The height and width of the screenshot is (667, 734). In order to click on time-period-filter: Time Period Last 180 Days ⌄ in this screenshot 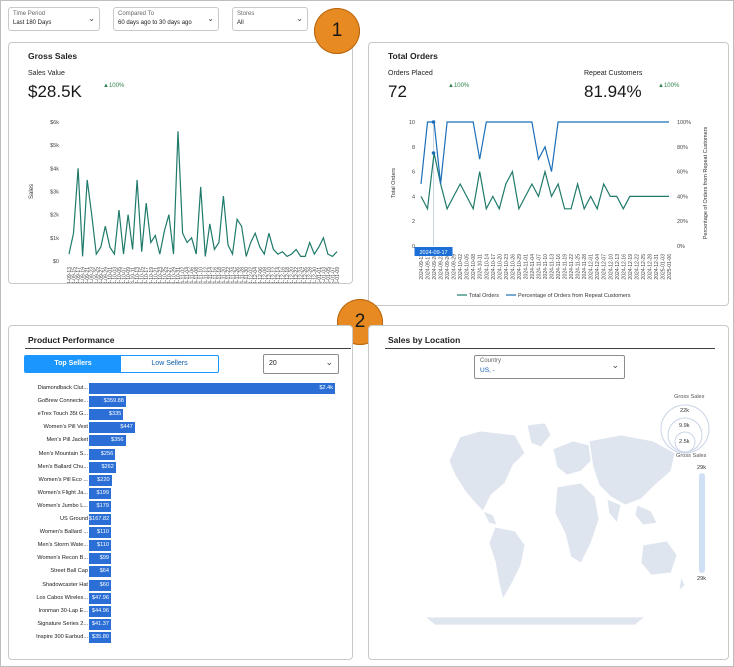, I will do `click(54, 19)`.